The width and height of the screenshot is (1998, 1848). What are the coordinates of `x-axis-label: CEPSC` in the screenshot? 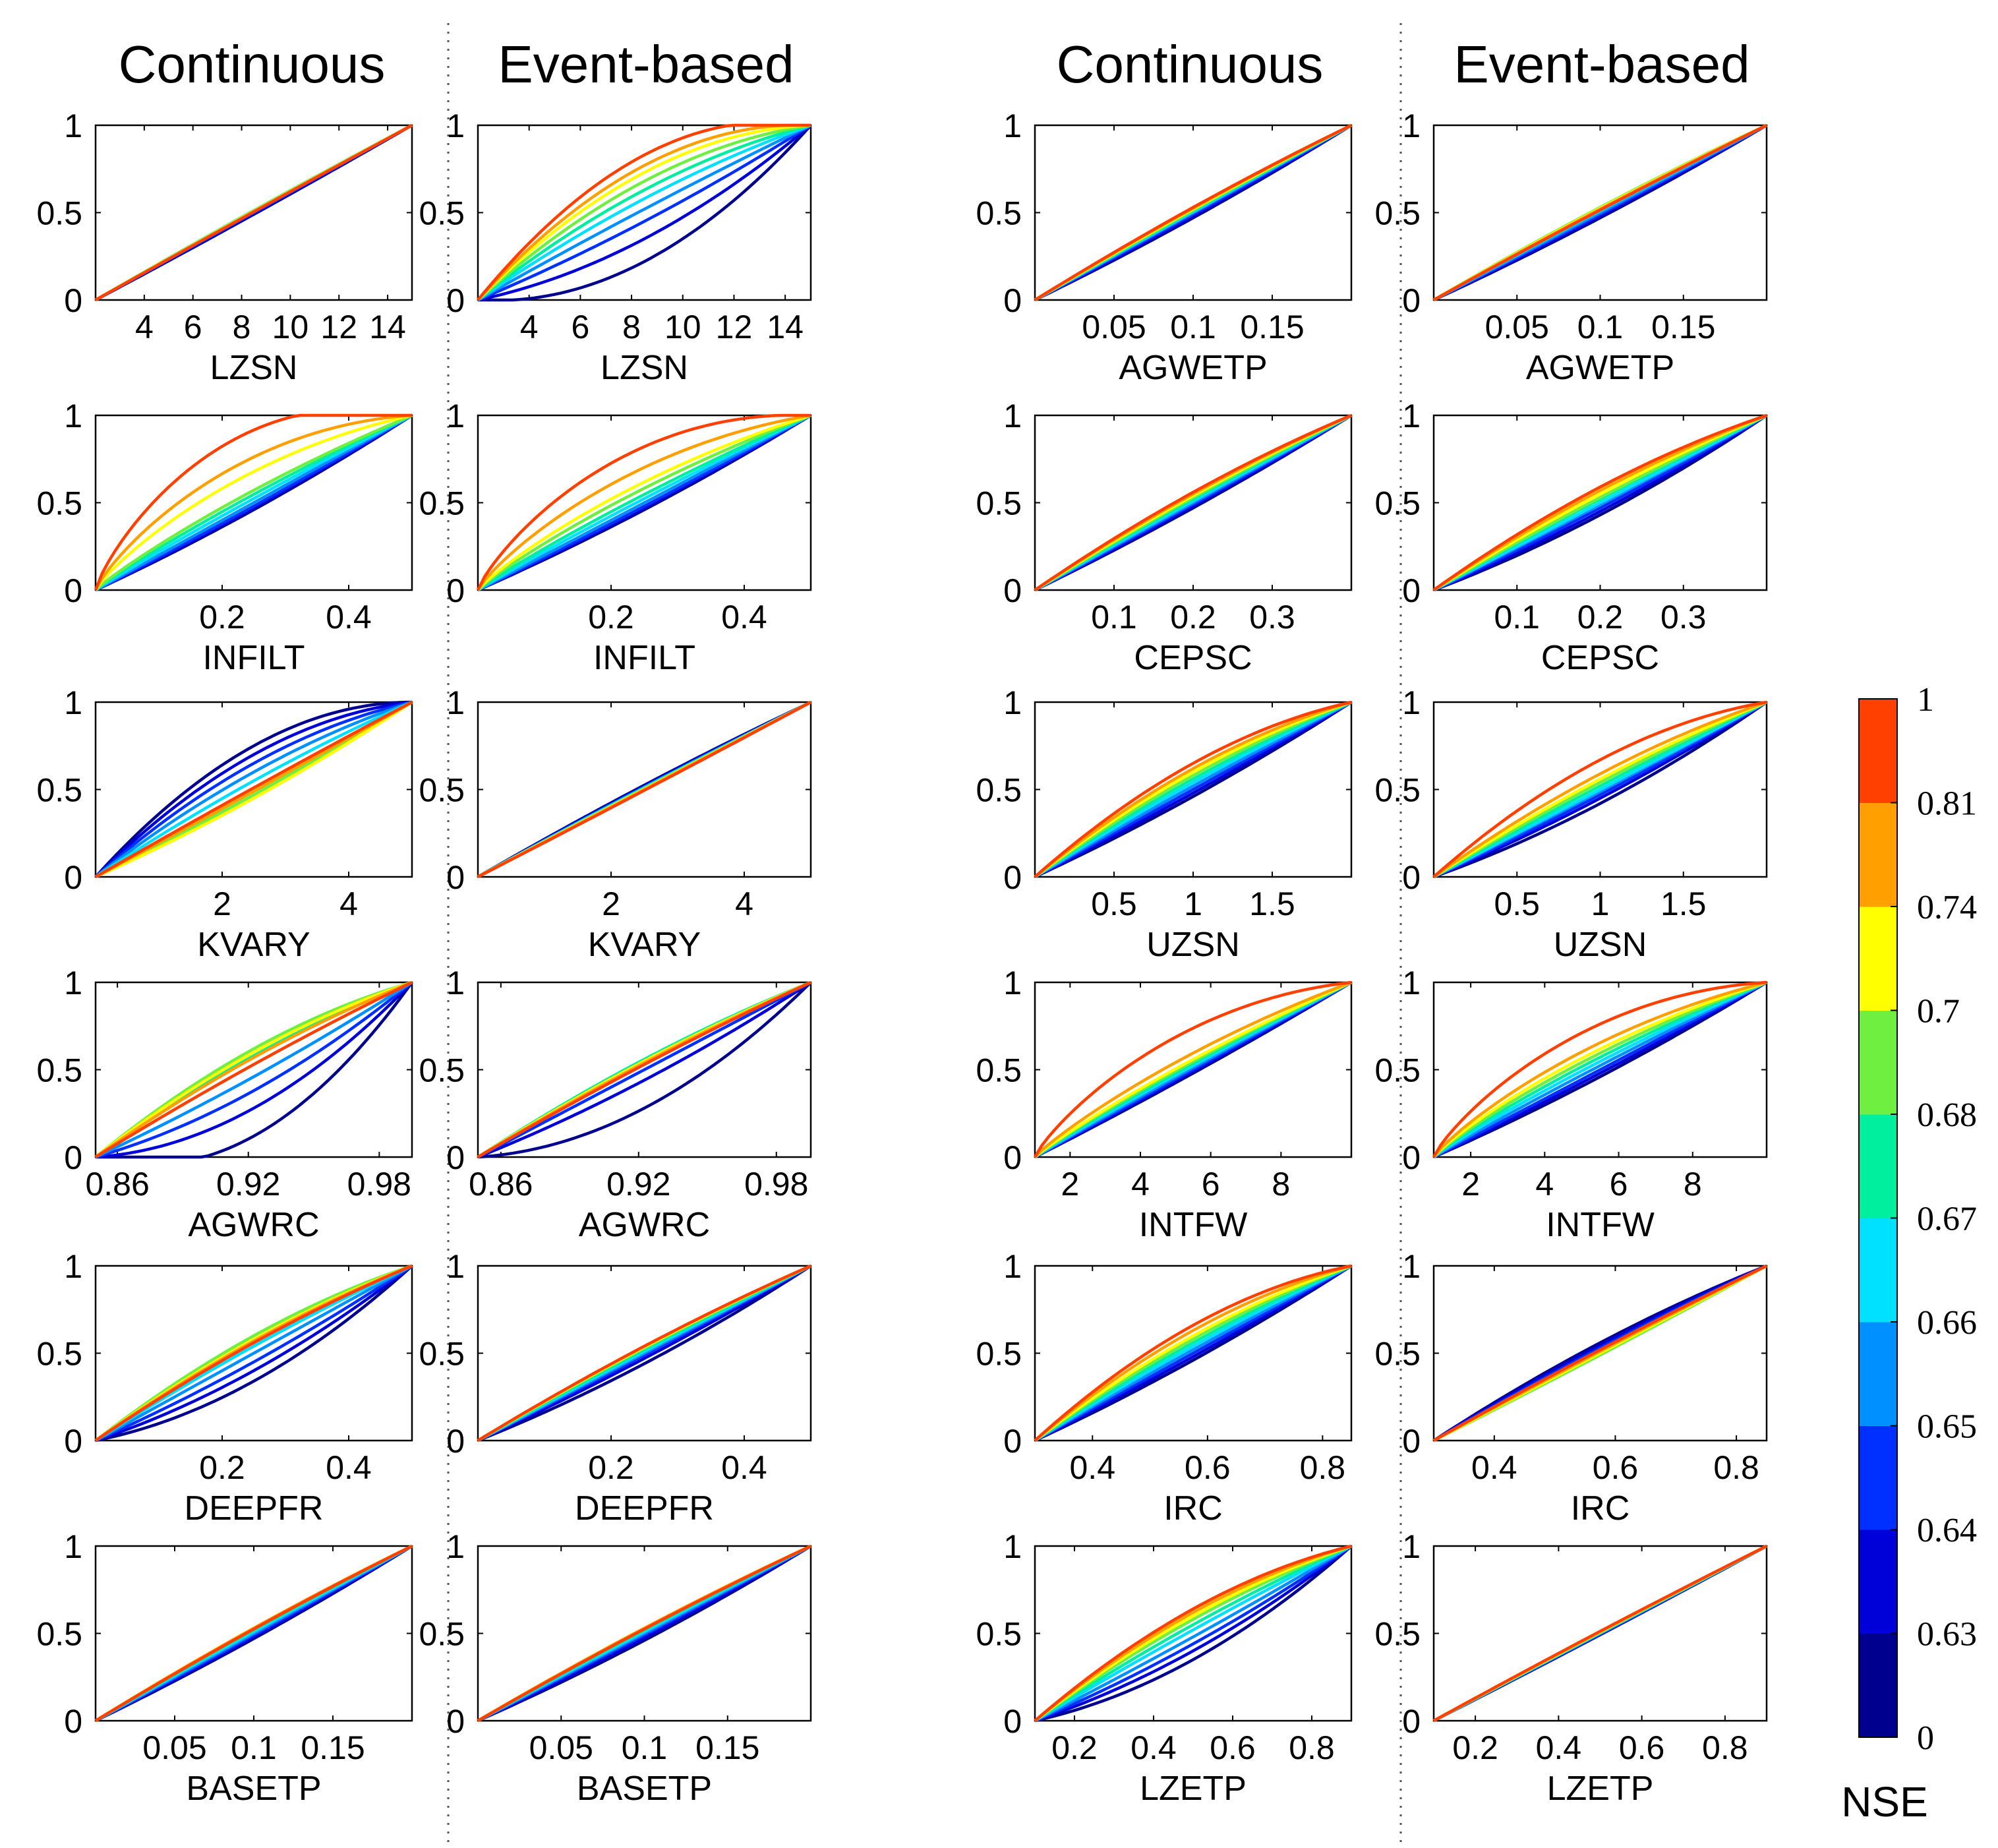 It's located at (1193, 658).